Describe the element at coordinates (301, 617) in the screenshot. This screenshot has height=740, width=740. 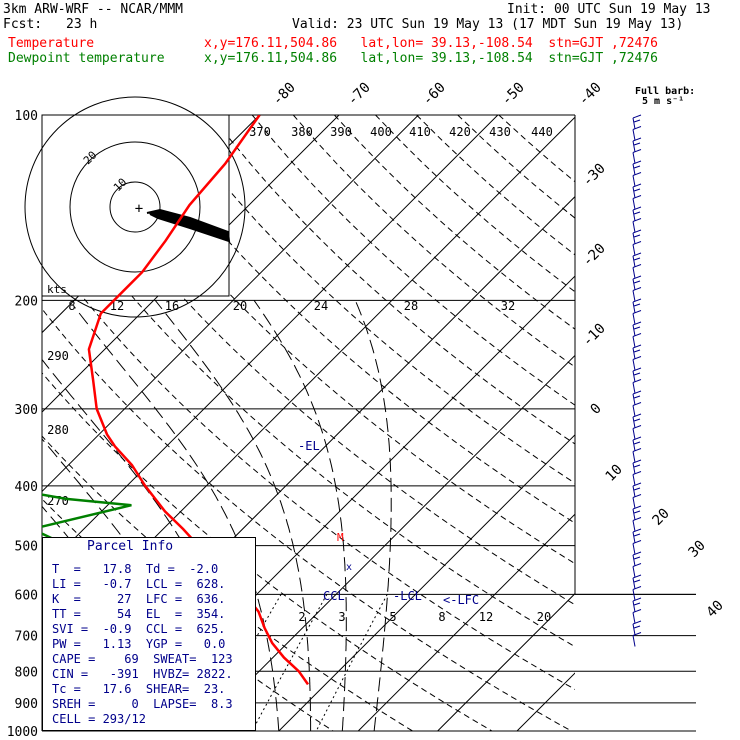
I see `mixing-ratio-label: 2` at that location.